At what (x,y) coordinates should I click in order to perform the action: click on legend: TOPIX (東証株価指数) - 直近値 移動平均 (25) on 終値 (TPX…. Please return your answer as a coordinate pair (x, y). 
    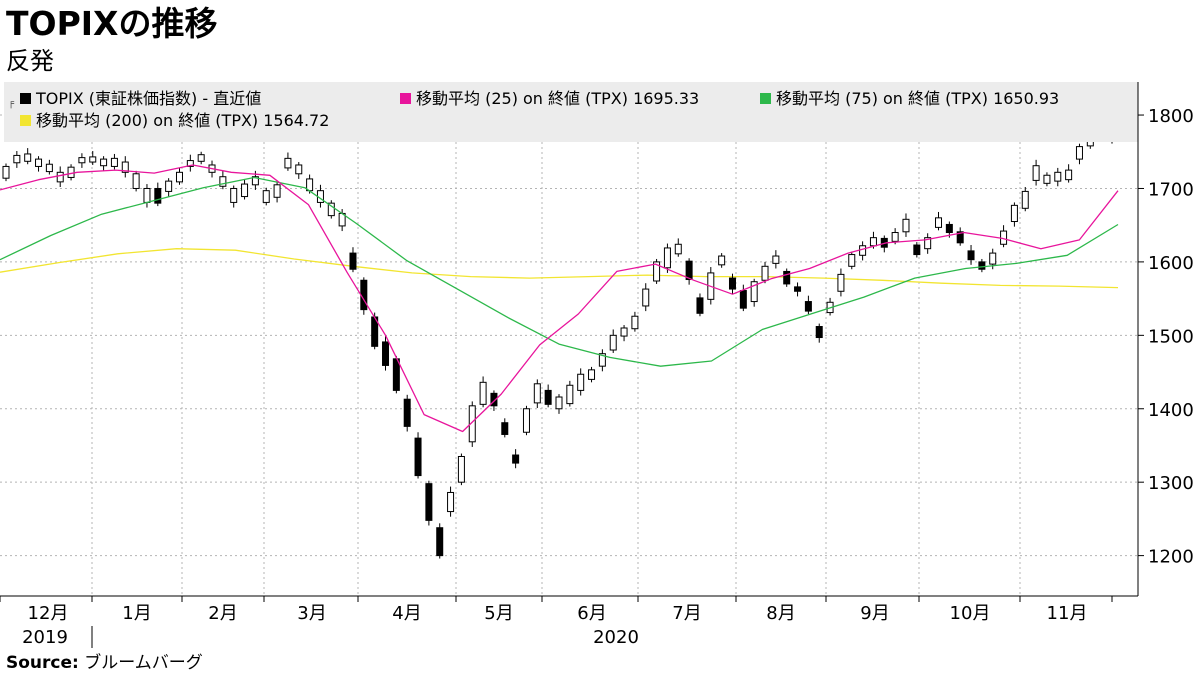
    Looking at the image, I should click on (571, 112).